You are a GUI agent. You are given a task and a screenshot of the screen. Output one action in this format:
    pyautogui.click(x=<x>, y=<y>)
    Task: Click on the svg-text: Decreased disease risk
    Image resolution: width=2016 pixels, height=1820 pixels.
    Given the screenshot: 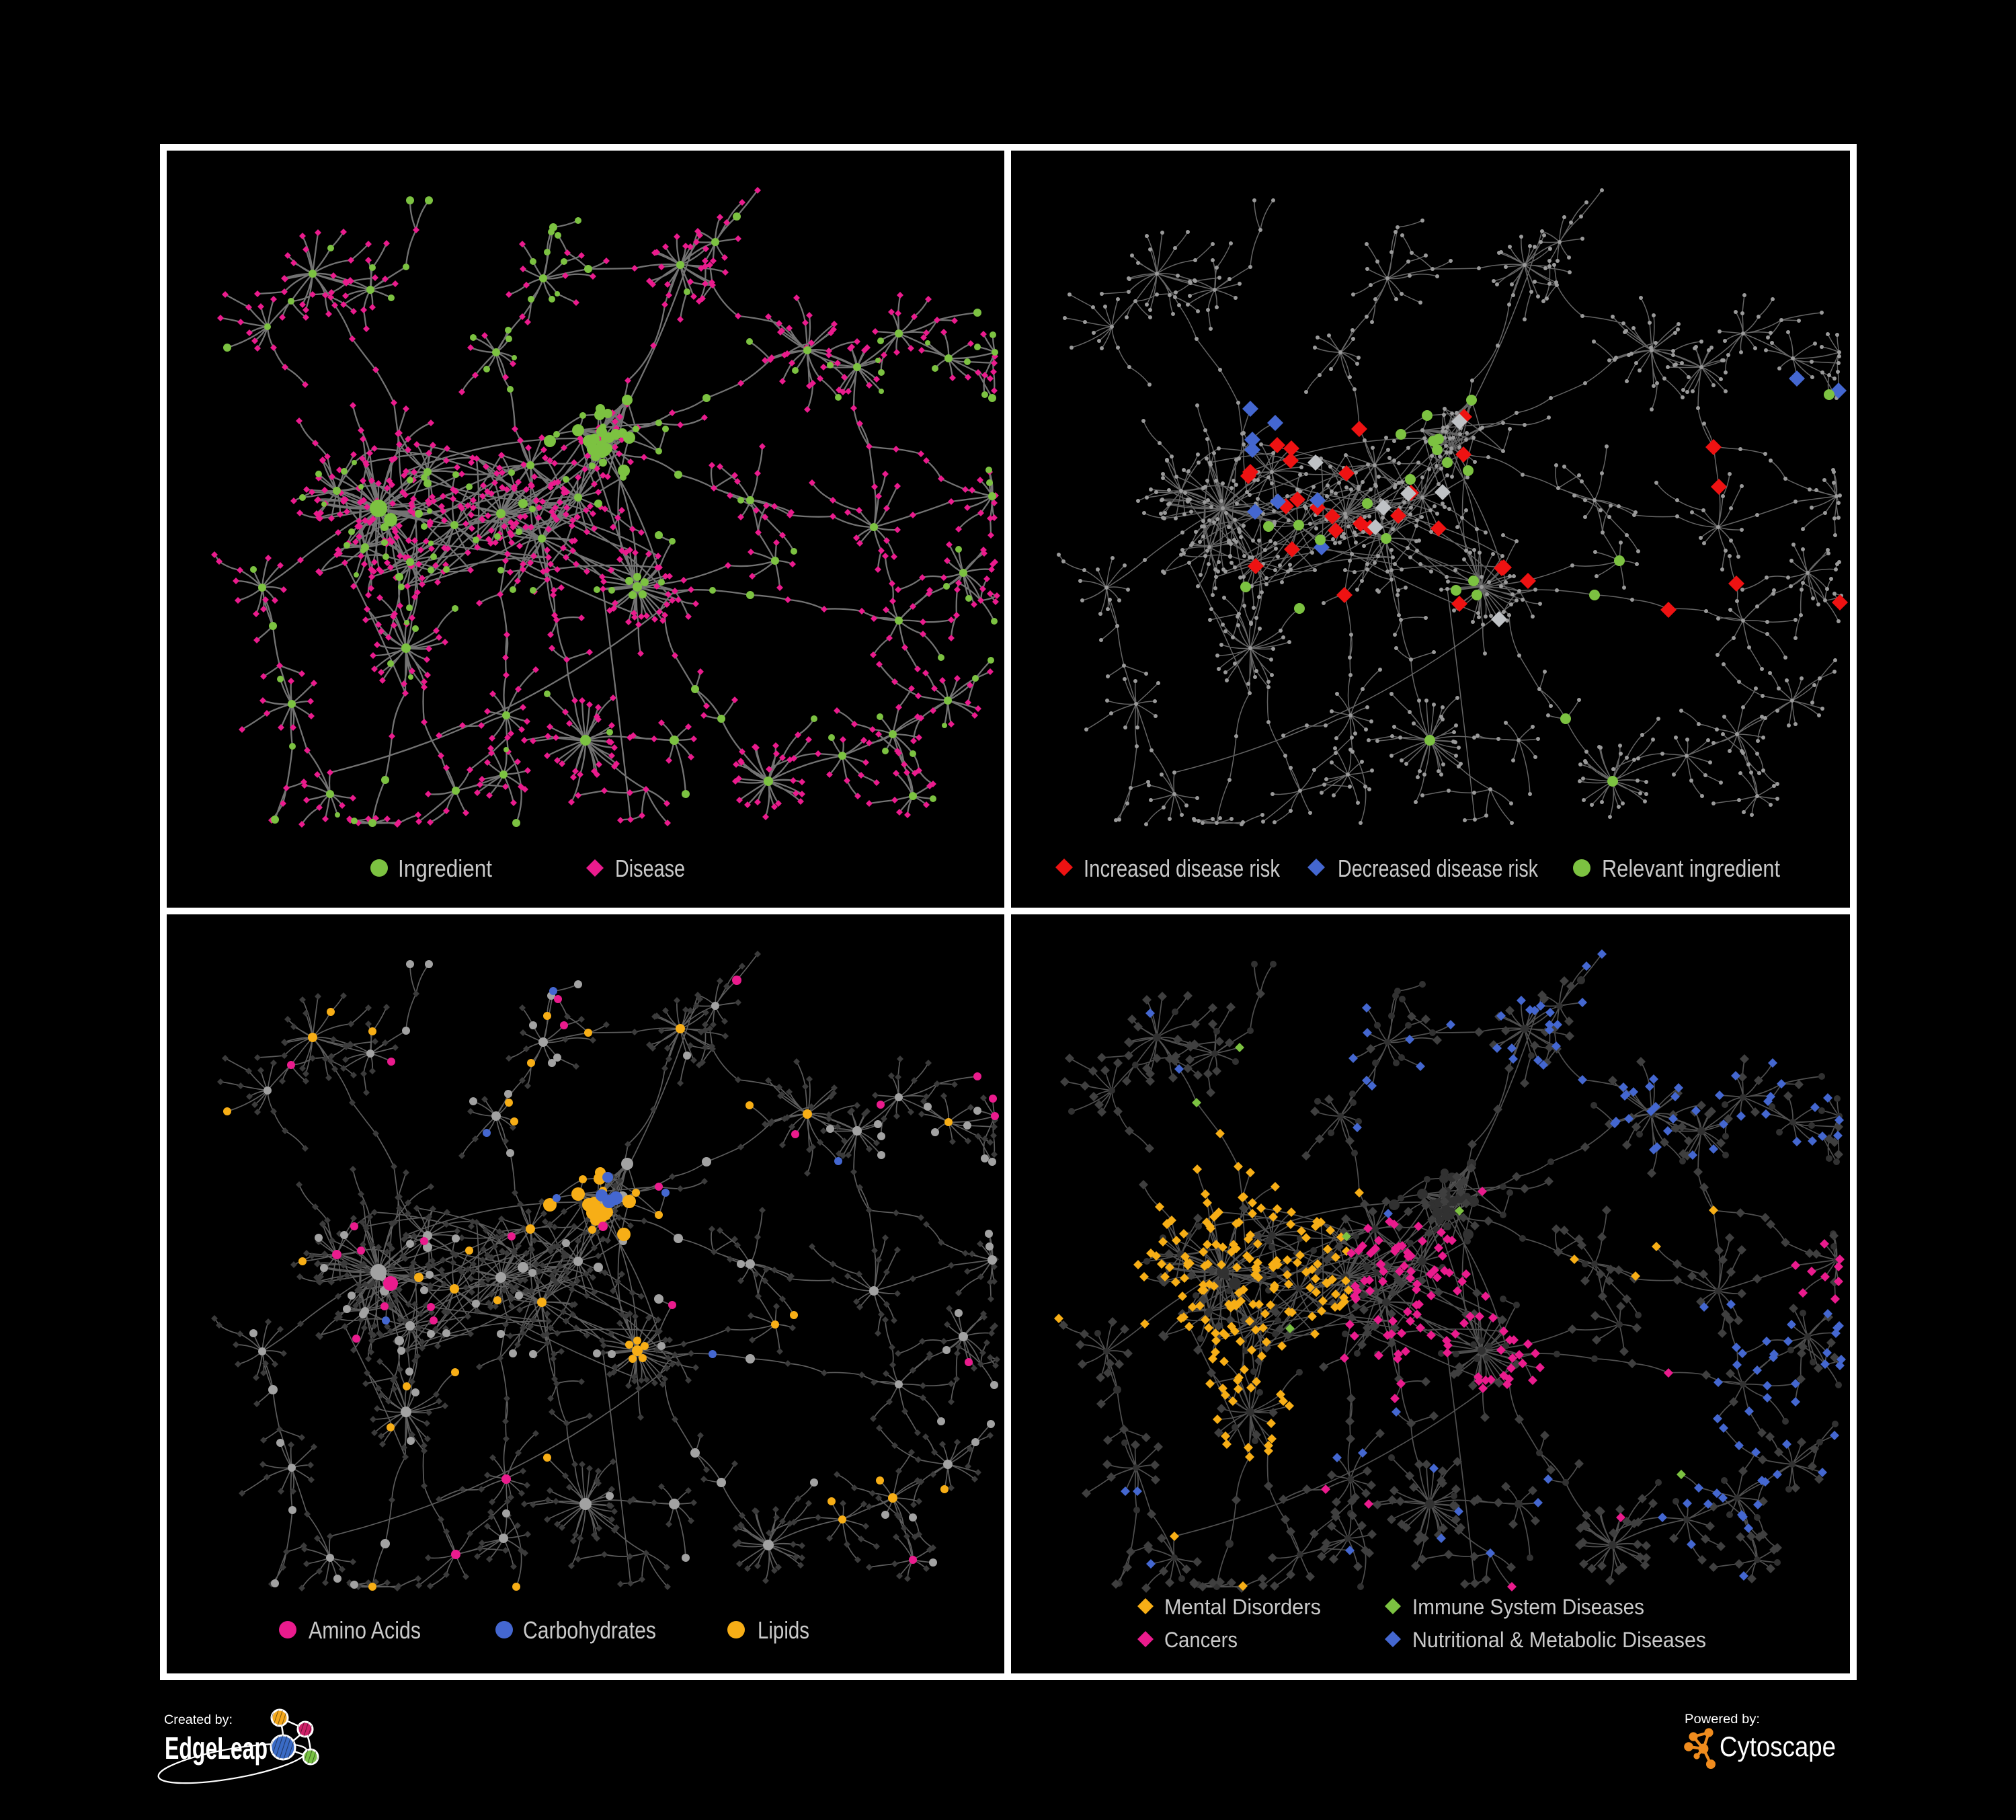 What is the action you would take?
    pyautogui.click(x=1438, y=868)
    